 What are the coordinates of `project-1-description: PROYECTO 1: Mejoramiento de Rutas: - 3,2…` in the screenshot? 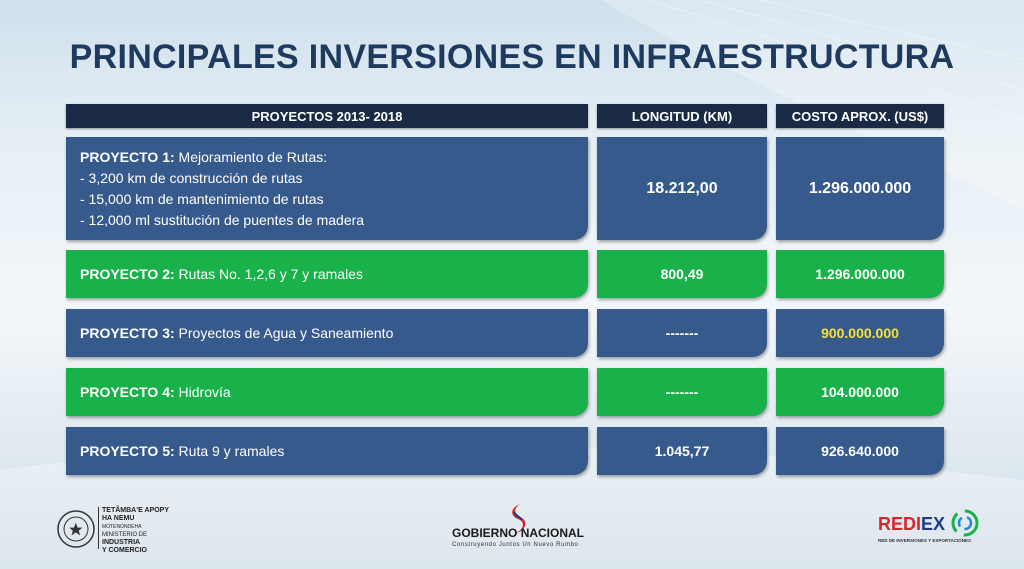 It's located at (327, 188).